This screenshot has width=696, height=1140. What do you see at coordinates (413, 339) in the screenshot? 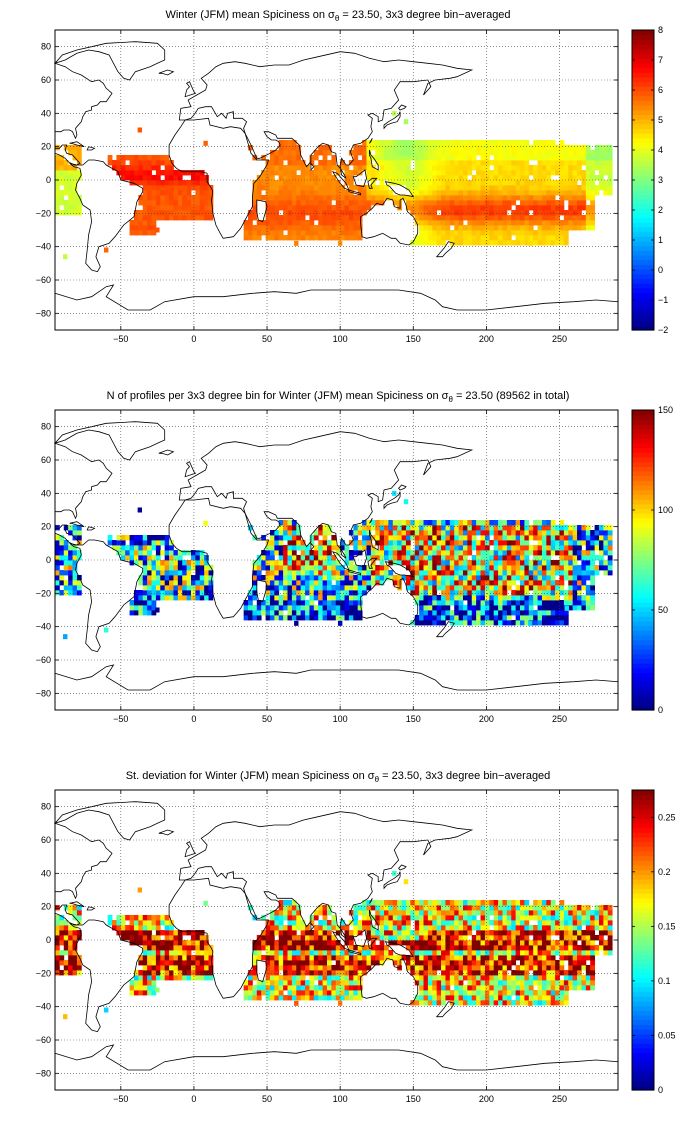
I see `x-tick-label: 150` at bounding box center [413, 339].